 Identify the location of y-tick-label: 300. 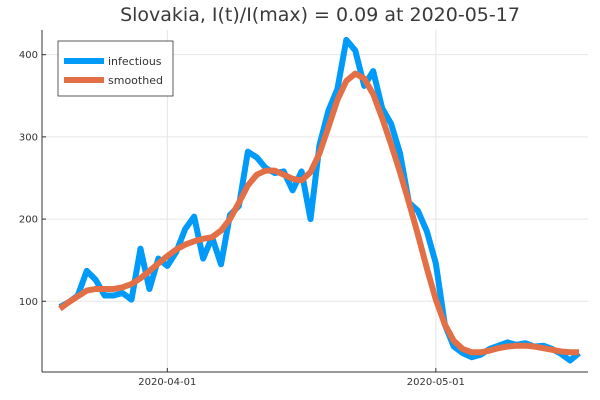
(28, 137).